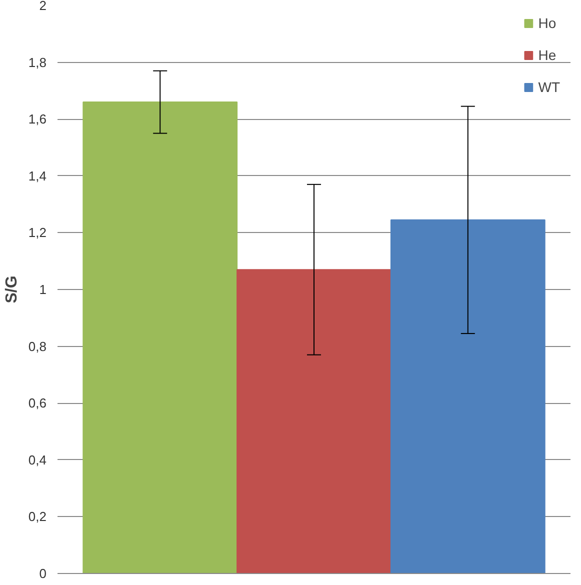 The width and height of the screenshot is (581, 585). What do you see at coordinates (43, 573) in the screenshot?
I see `y-tick-label: 0` at bounding box center [43, 573].